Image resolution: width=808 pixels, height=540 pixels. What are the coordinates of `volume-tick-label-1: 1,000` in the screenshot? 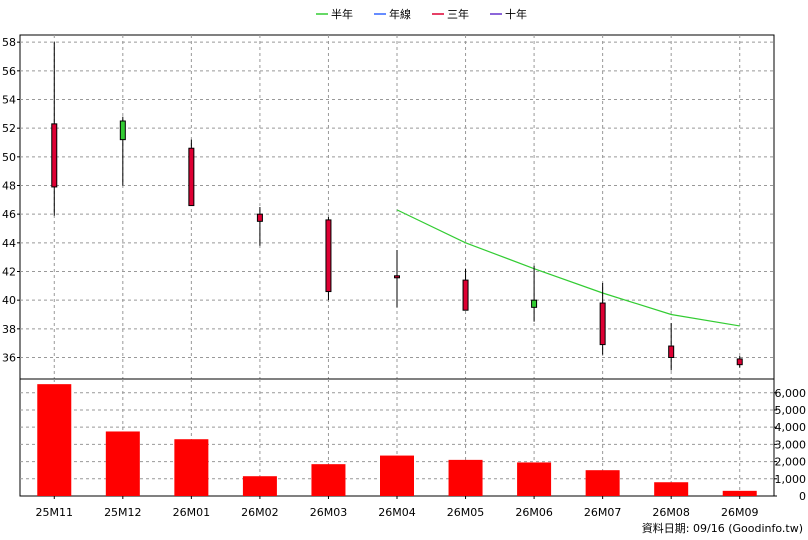 It's located at (791, 479).